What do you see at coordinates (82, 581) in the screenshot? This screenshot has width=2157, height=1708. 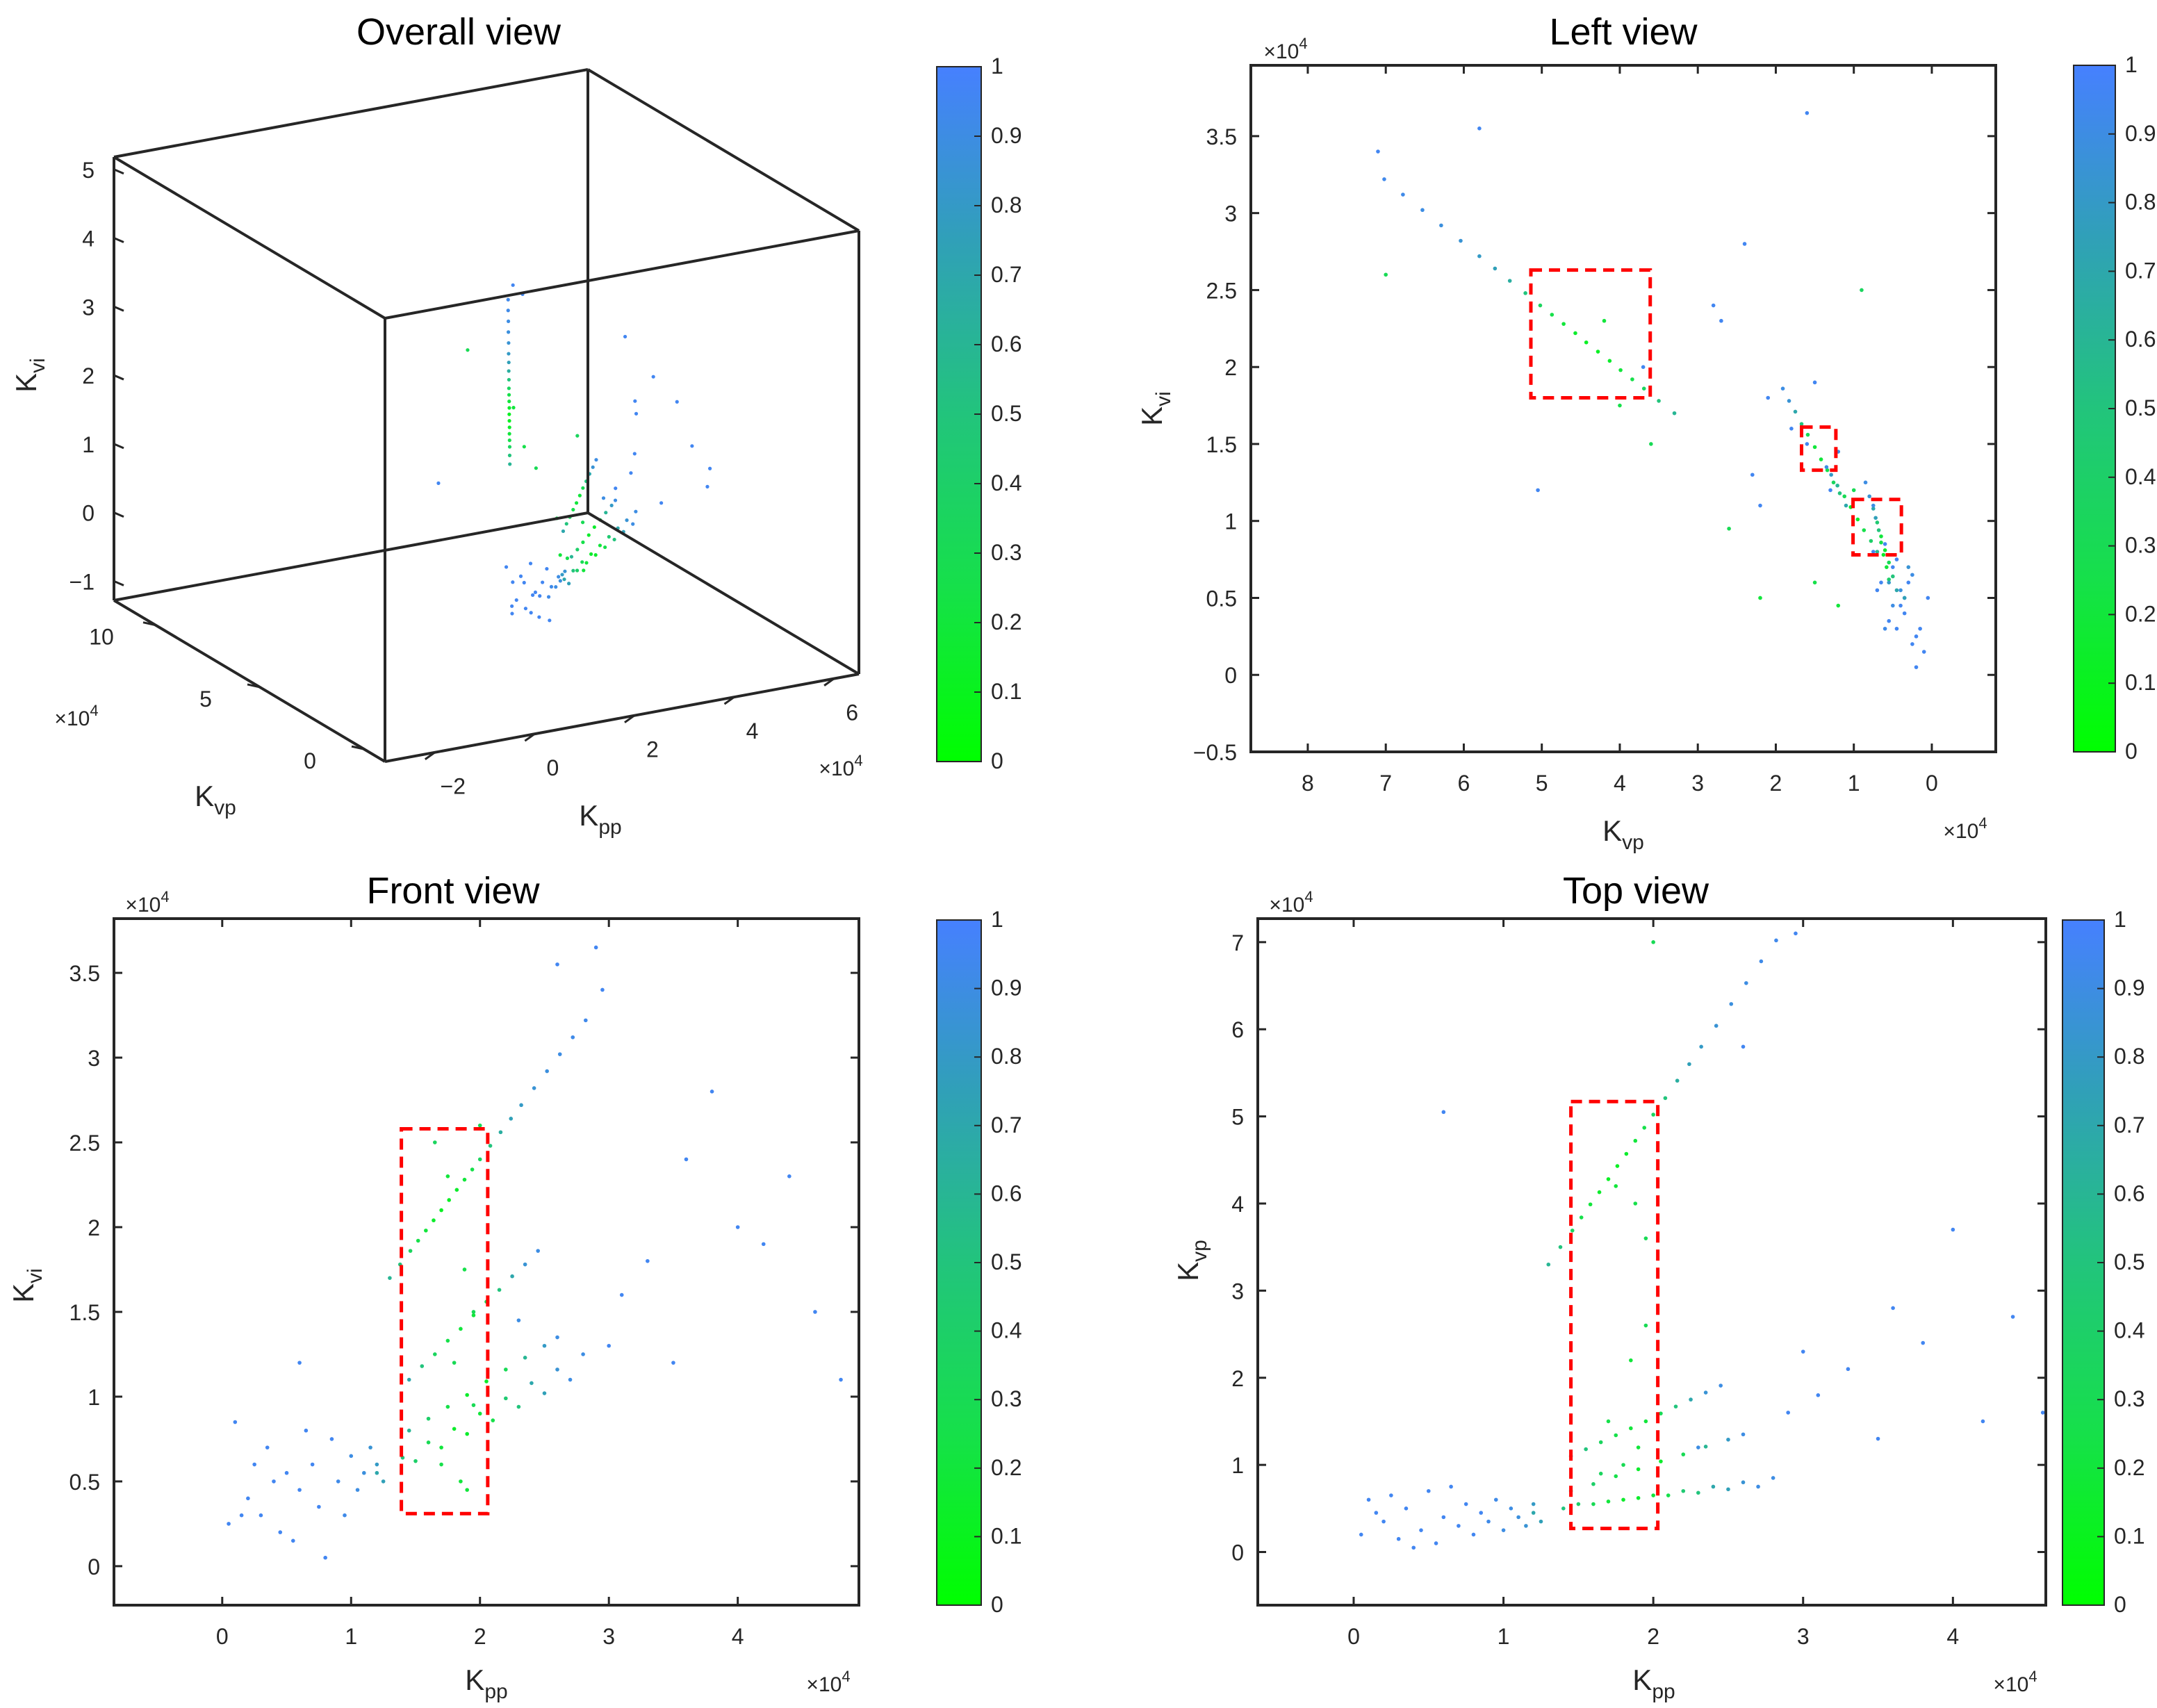 I see `z-tick-label: −1` at bounding box center [82, 581].